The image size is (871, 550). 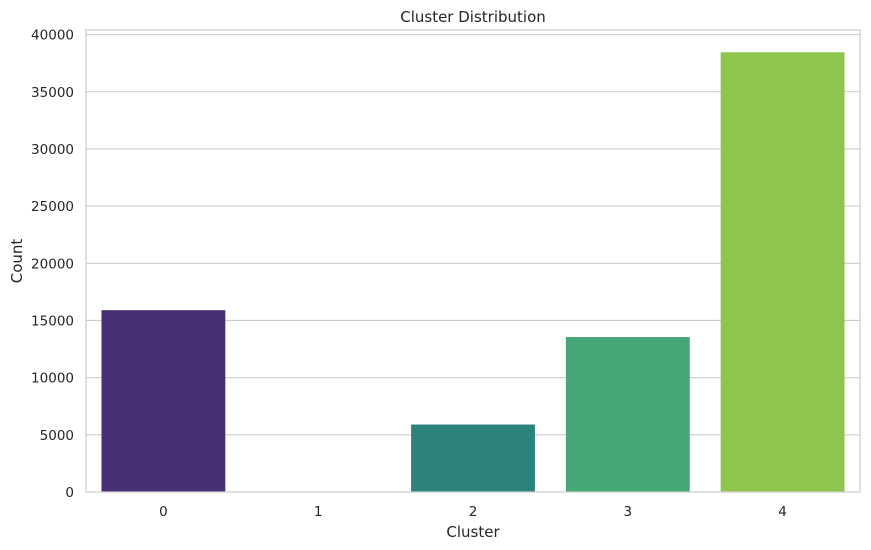 I want to click on x-tick-label: 2, so click(x=473, y=512).